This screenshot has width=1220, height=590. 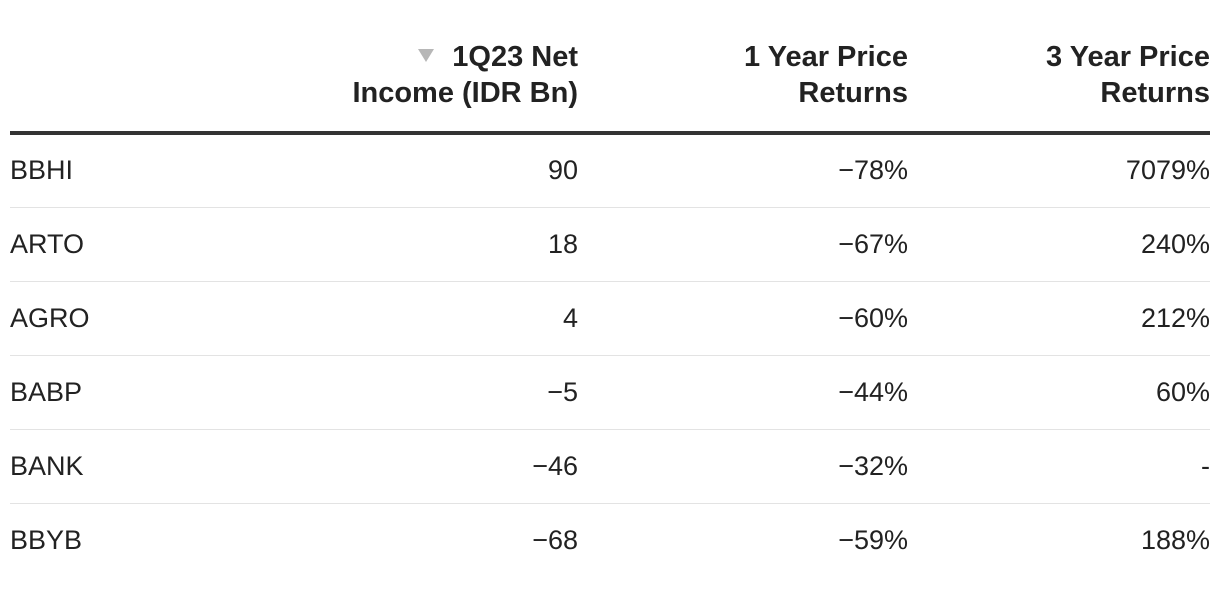 What do you see at coordinates (555, 539) in the screenshot?
I see `net-income-cell: −68` at bounding box center [555, 539].